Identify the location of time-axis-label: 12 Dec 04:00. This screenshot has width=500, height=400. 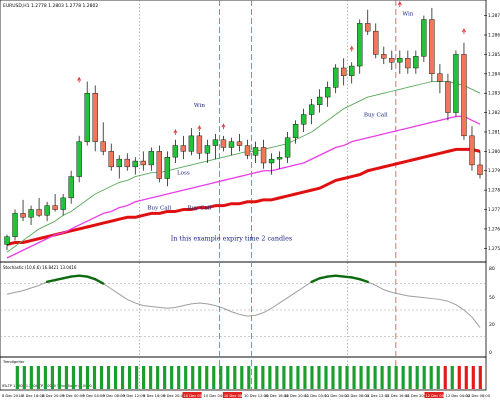
(458, 396).